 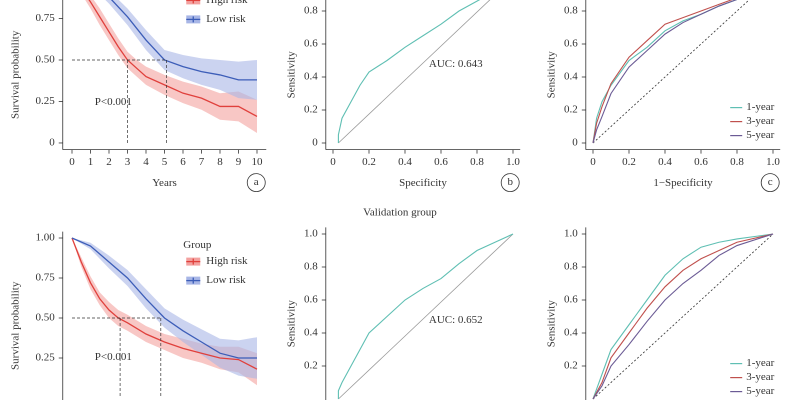 What do you see at coordinates (46, 238) in the screenshot?
I see `y-tick-label: 1.00` at bounding box center [46, 238].